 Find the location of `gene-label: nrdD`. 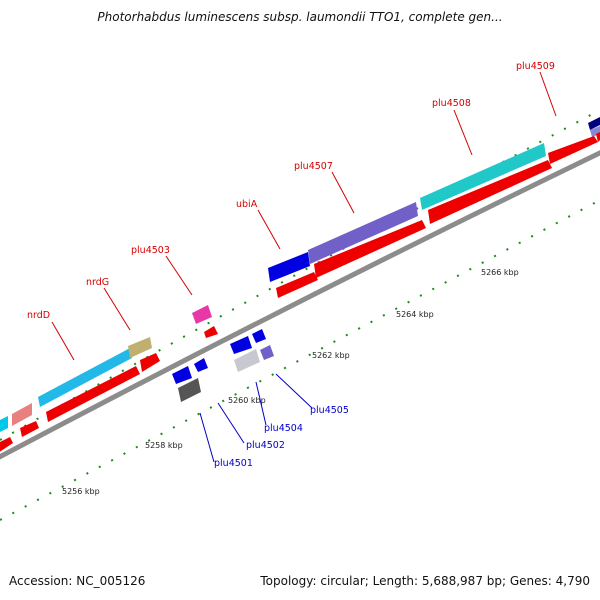

gene-label: nrdD is located at coordinates (38, 315).